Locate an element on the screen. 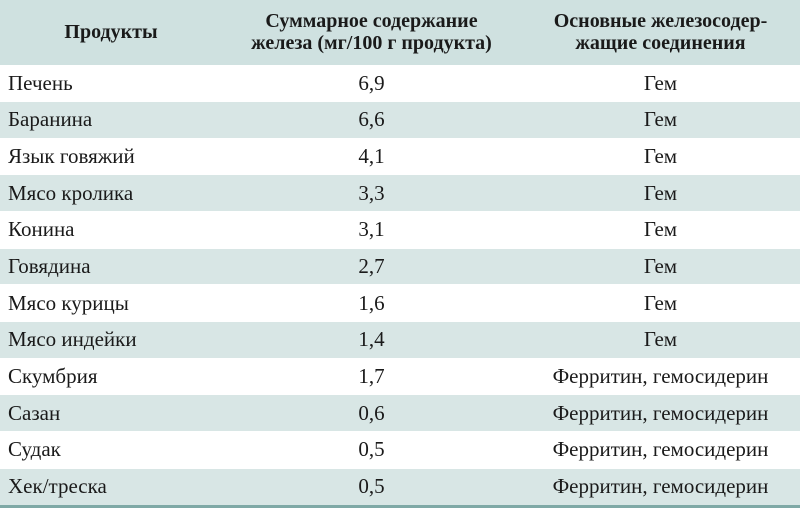  table-row: Мясо курицы 1,6 Гем is located at coordinates (400, 303).